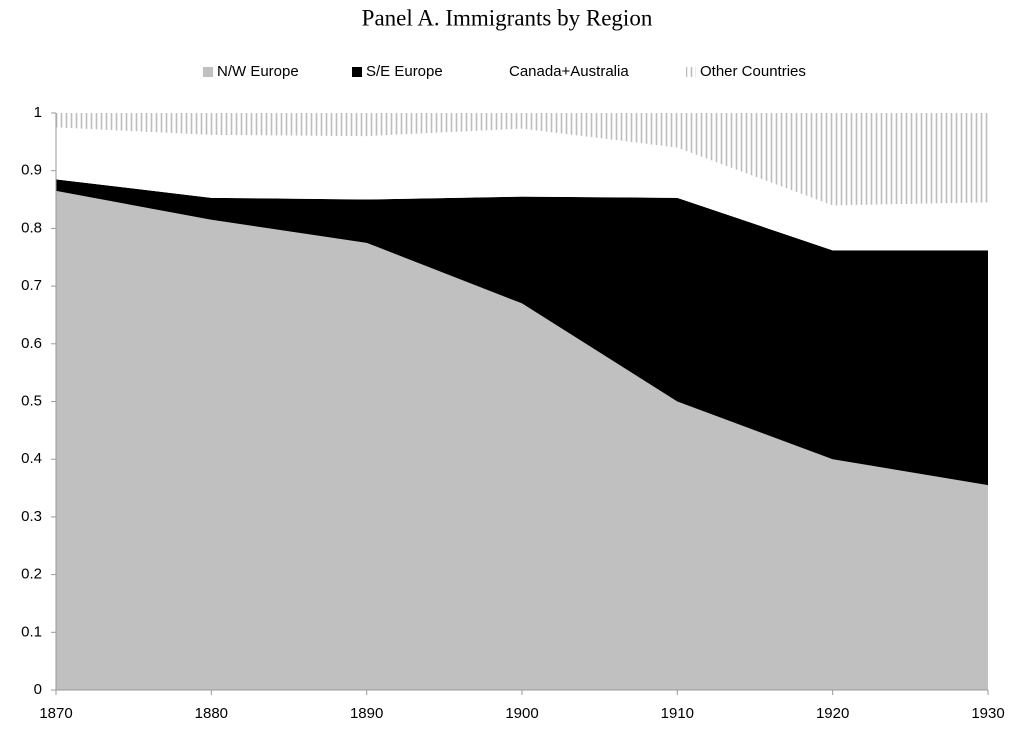 This screenshot has width=1014, height=729. Describe the element at coordinates (404, 71) in the screenshot. I see `legend-label: S/E Europe` at that location.